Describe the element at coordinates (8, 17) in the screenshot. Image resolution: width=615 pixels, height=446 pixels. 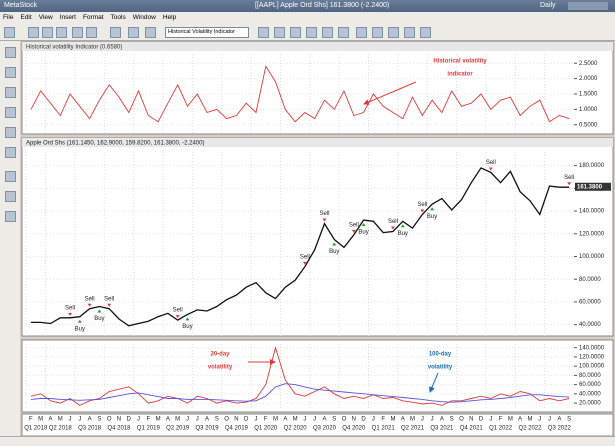
I see `menu-item: File` at that location.